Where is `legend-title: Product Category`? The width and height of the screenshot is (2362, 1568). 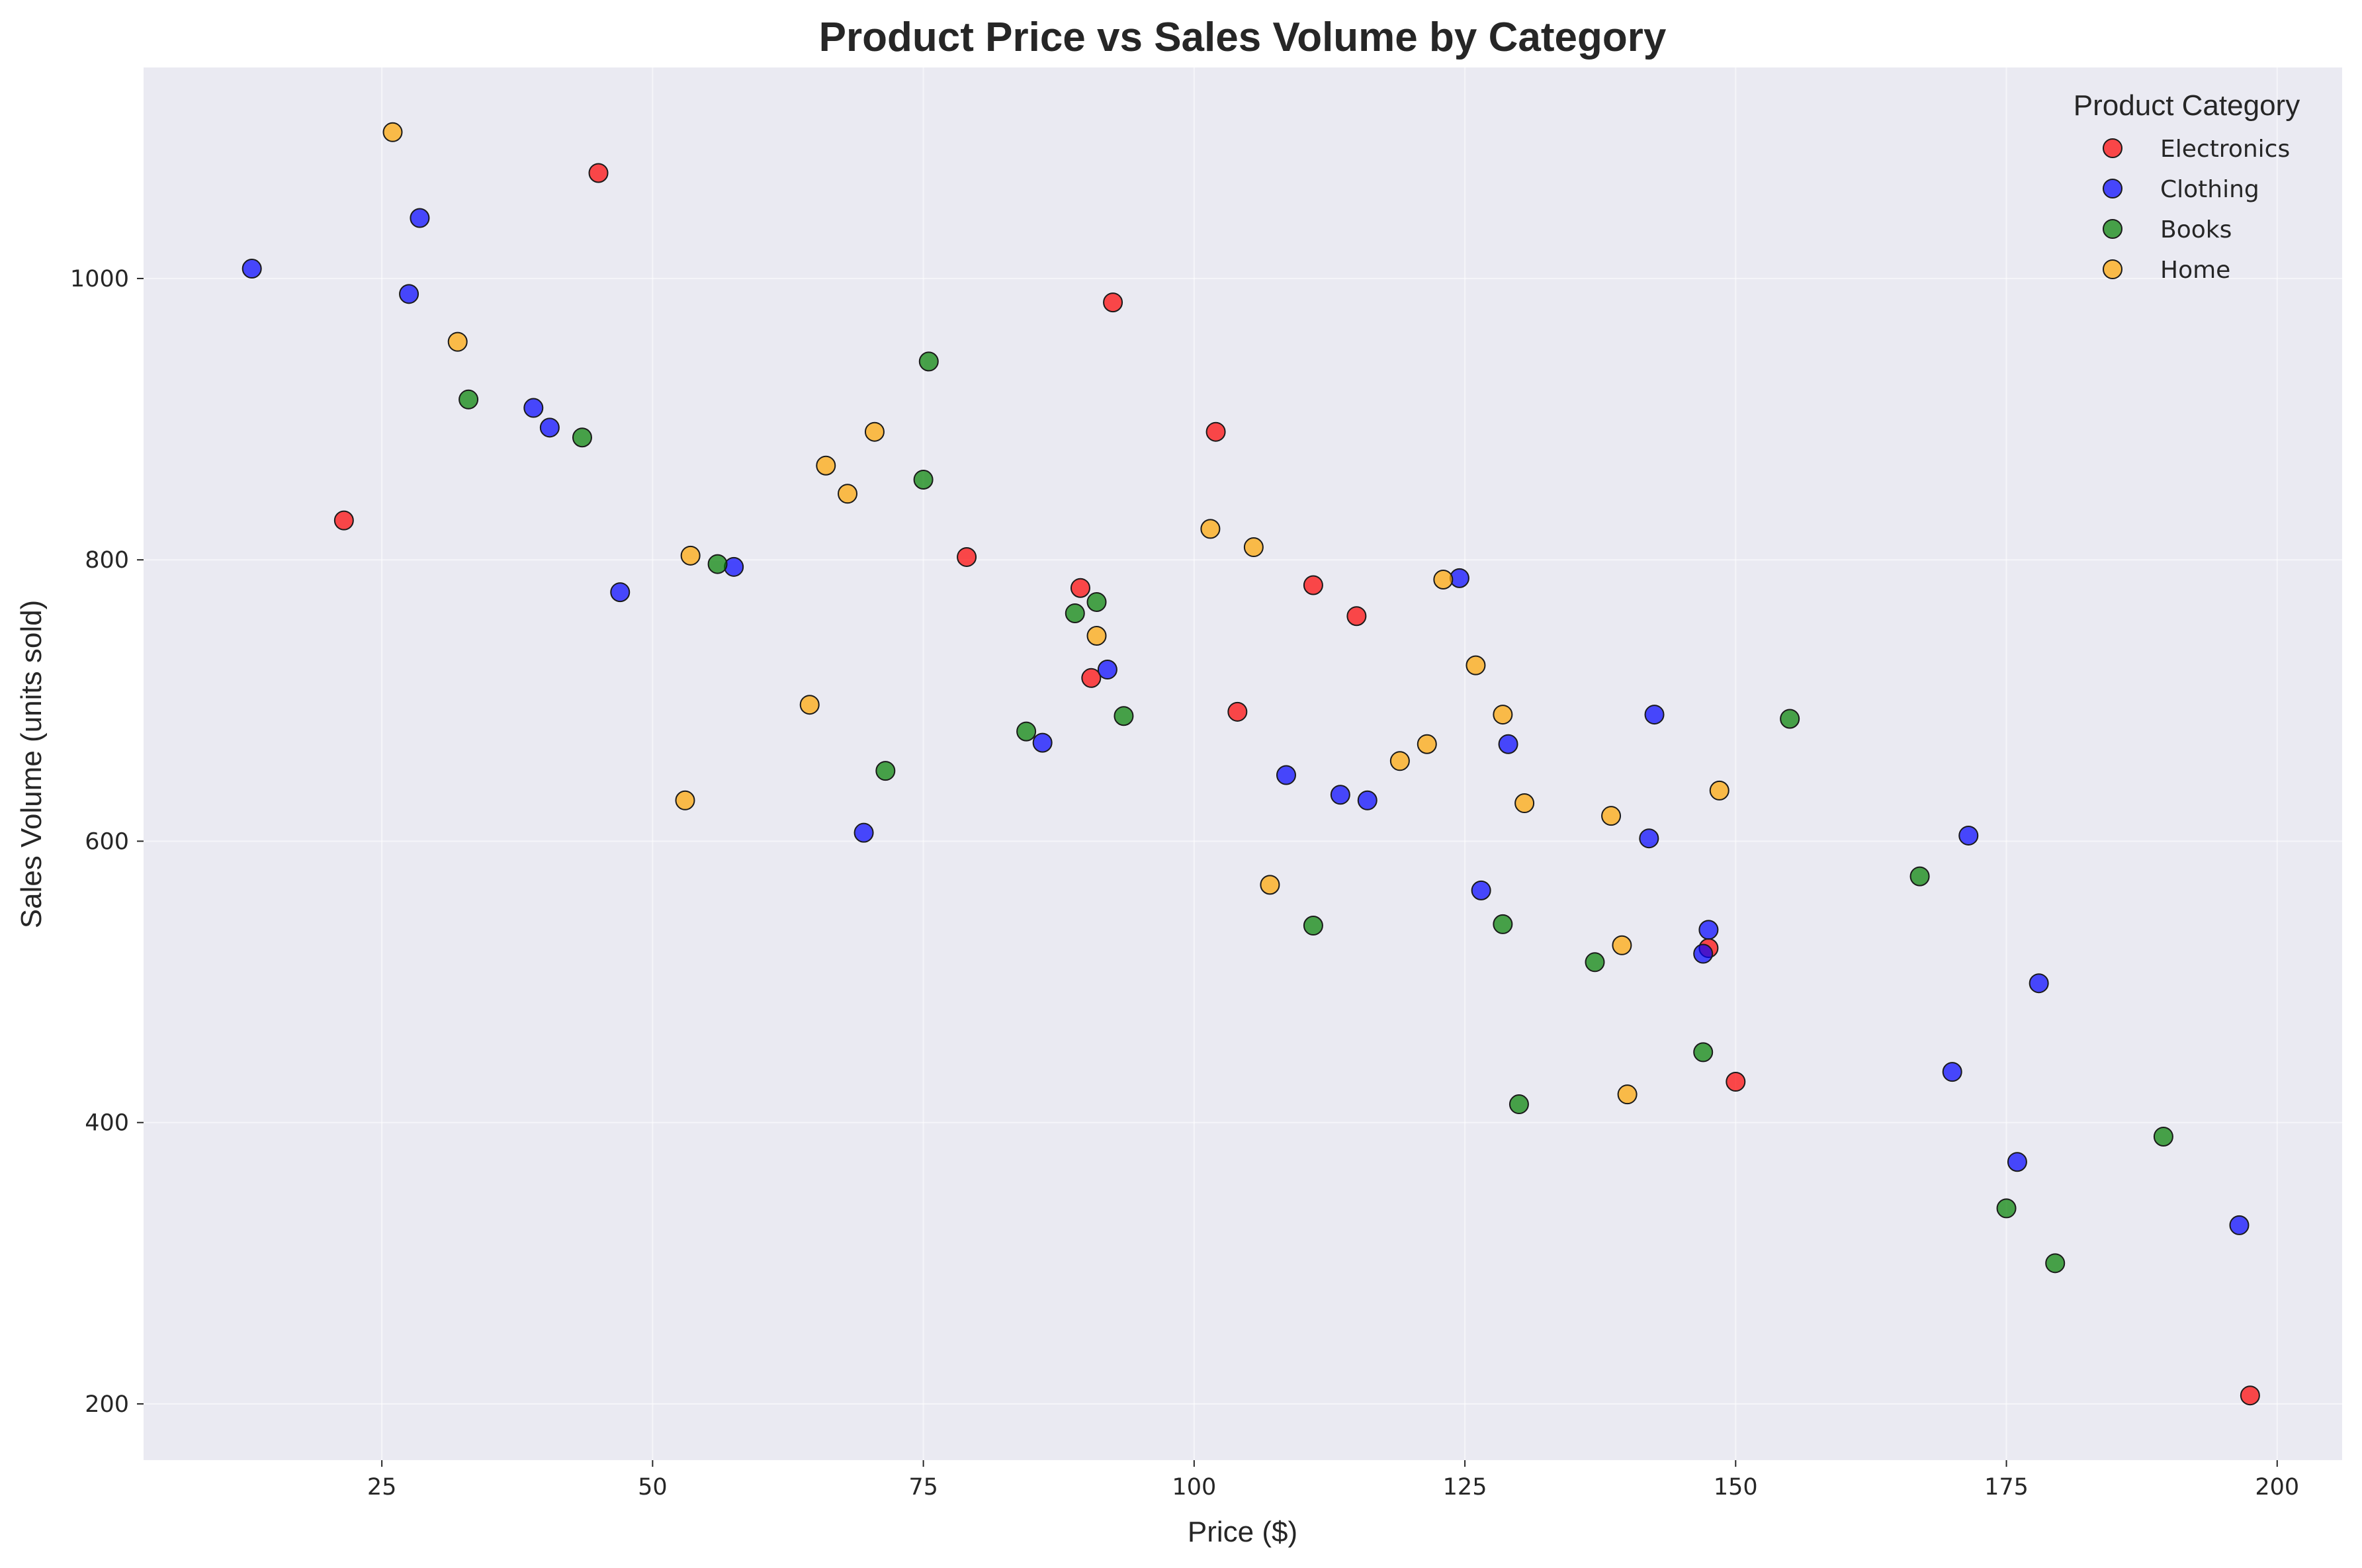 legend-title: Product Category is located at coordinates (2187, 106).